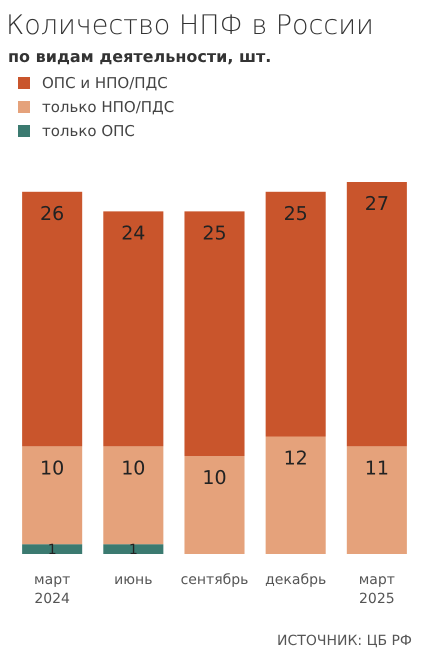 The height and width of the screenshot is (663, 423). What do you see at coordinates (133, 233) in the screenshot?
I see `data-label: 24` at bounding box center [133, 233].